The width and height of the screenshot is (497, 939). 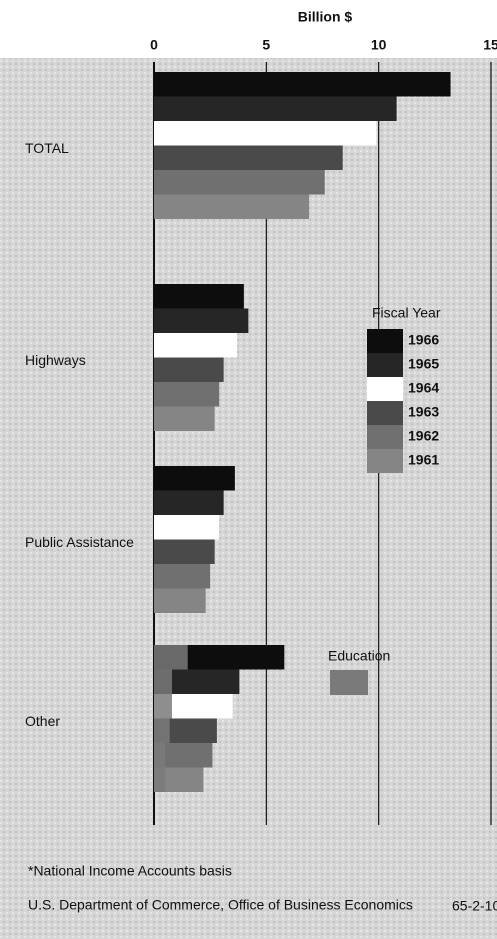 I want to click on category-label: Public Assistance, so click(x=79, y=542).